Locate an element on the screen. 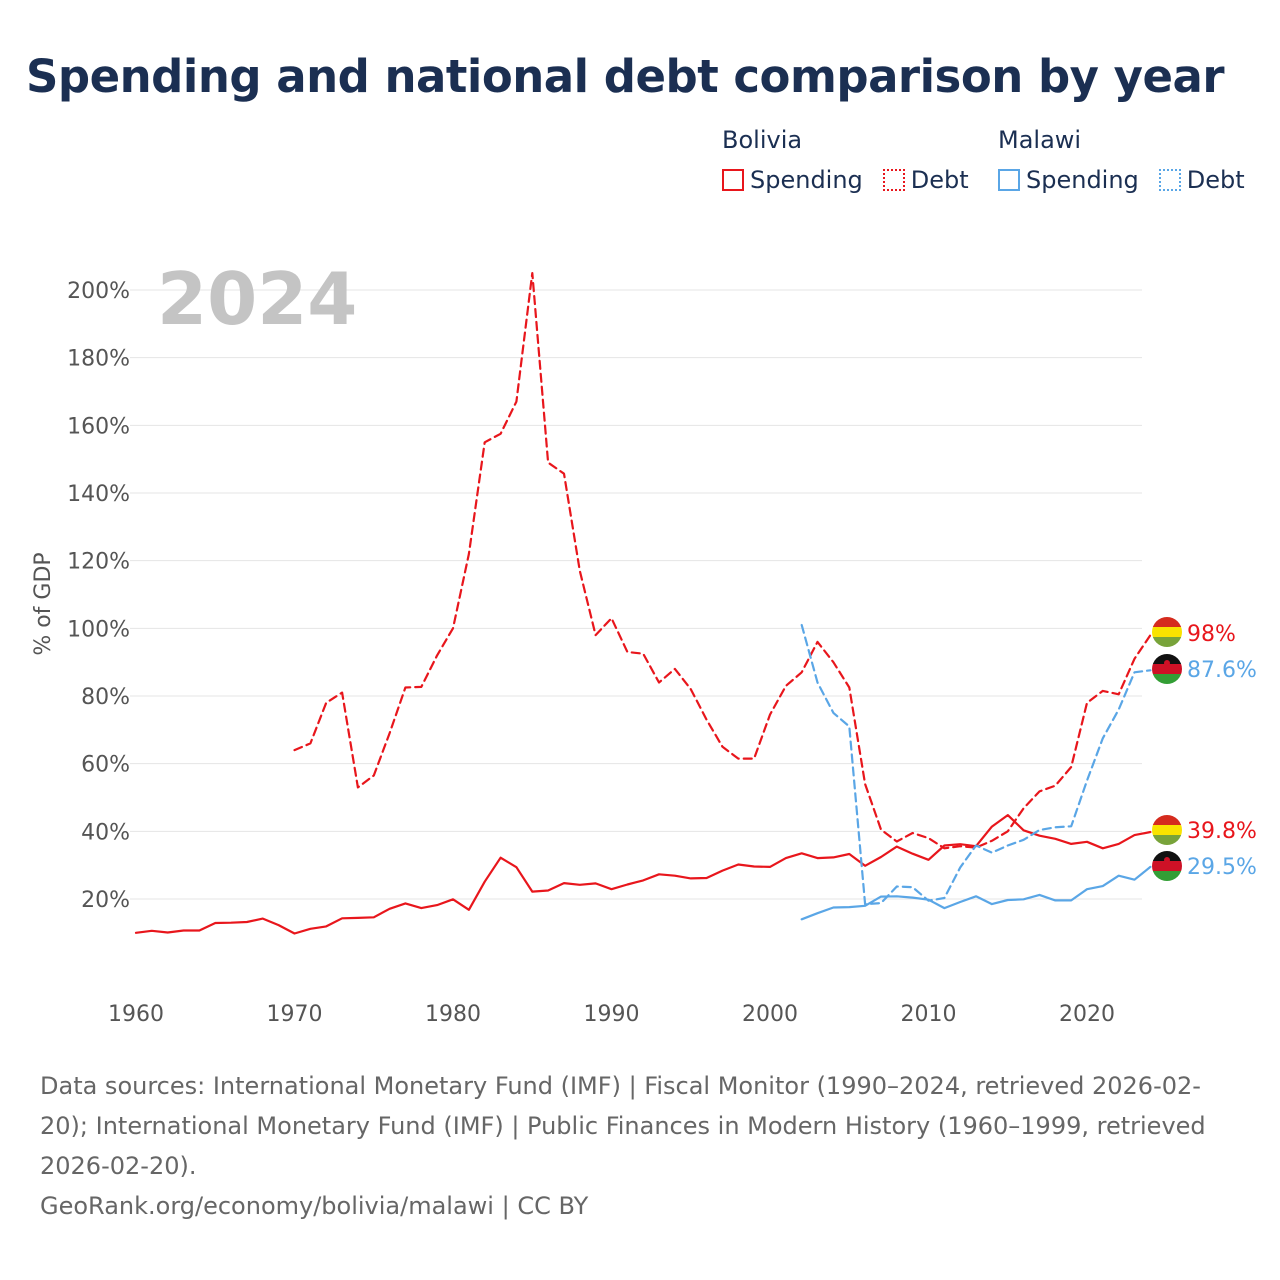  y-tick-label: 60% is located at coordinates (105, 765).